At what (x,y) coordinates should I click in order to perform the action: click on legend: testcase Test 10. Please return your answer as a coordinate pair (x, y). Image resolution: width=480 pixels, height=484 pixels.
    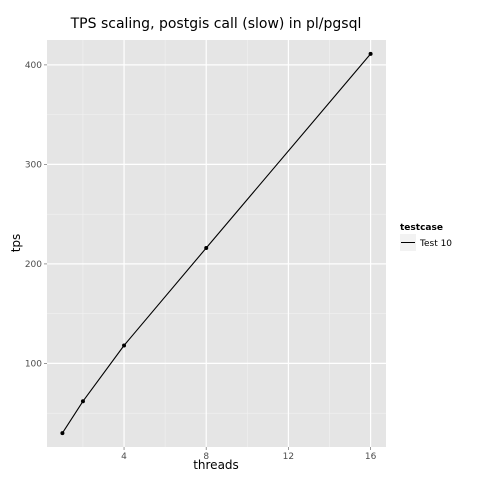
    Looking at the image, I should click on (426, 237).